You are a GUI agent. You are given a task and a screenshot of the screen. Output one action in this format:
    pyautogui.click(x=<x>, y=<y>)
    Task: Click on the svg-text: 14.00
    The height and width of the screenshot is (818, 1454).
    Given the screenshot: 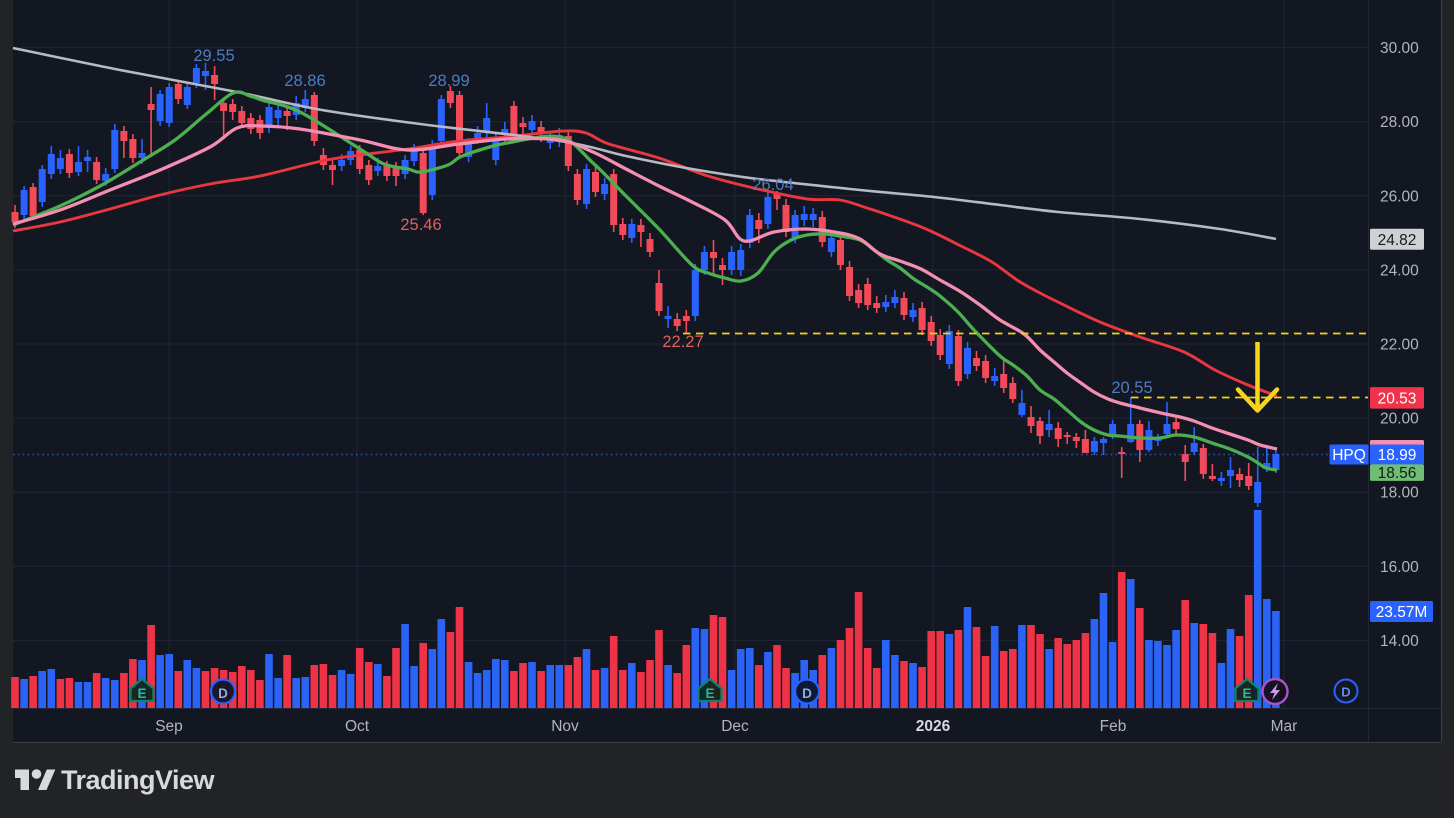 What is the action you would take?
    pyautogui.click(x=1399, y=641)
    